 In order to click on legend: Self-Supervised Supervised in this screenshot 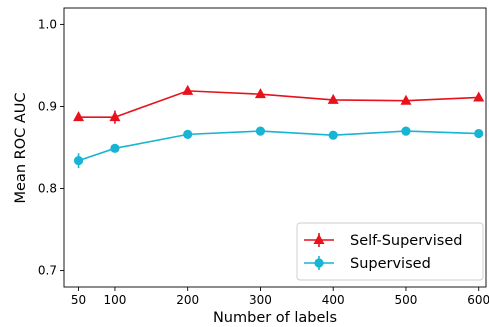, I will do `click(390, 251)`.